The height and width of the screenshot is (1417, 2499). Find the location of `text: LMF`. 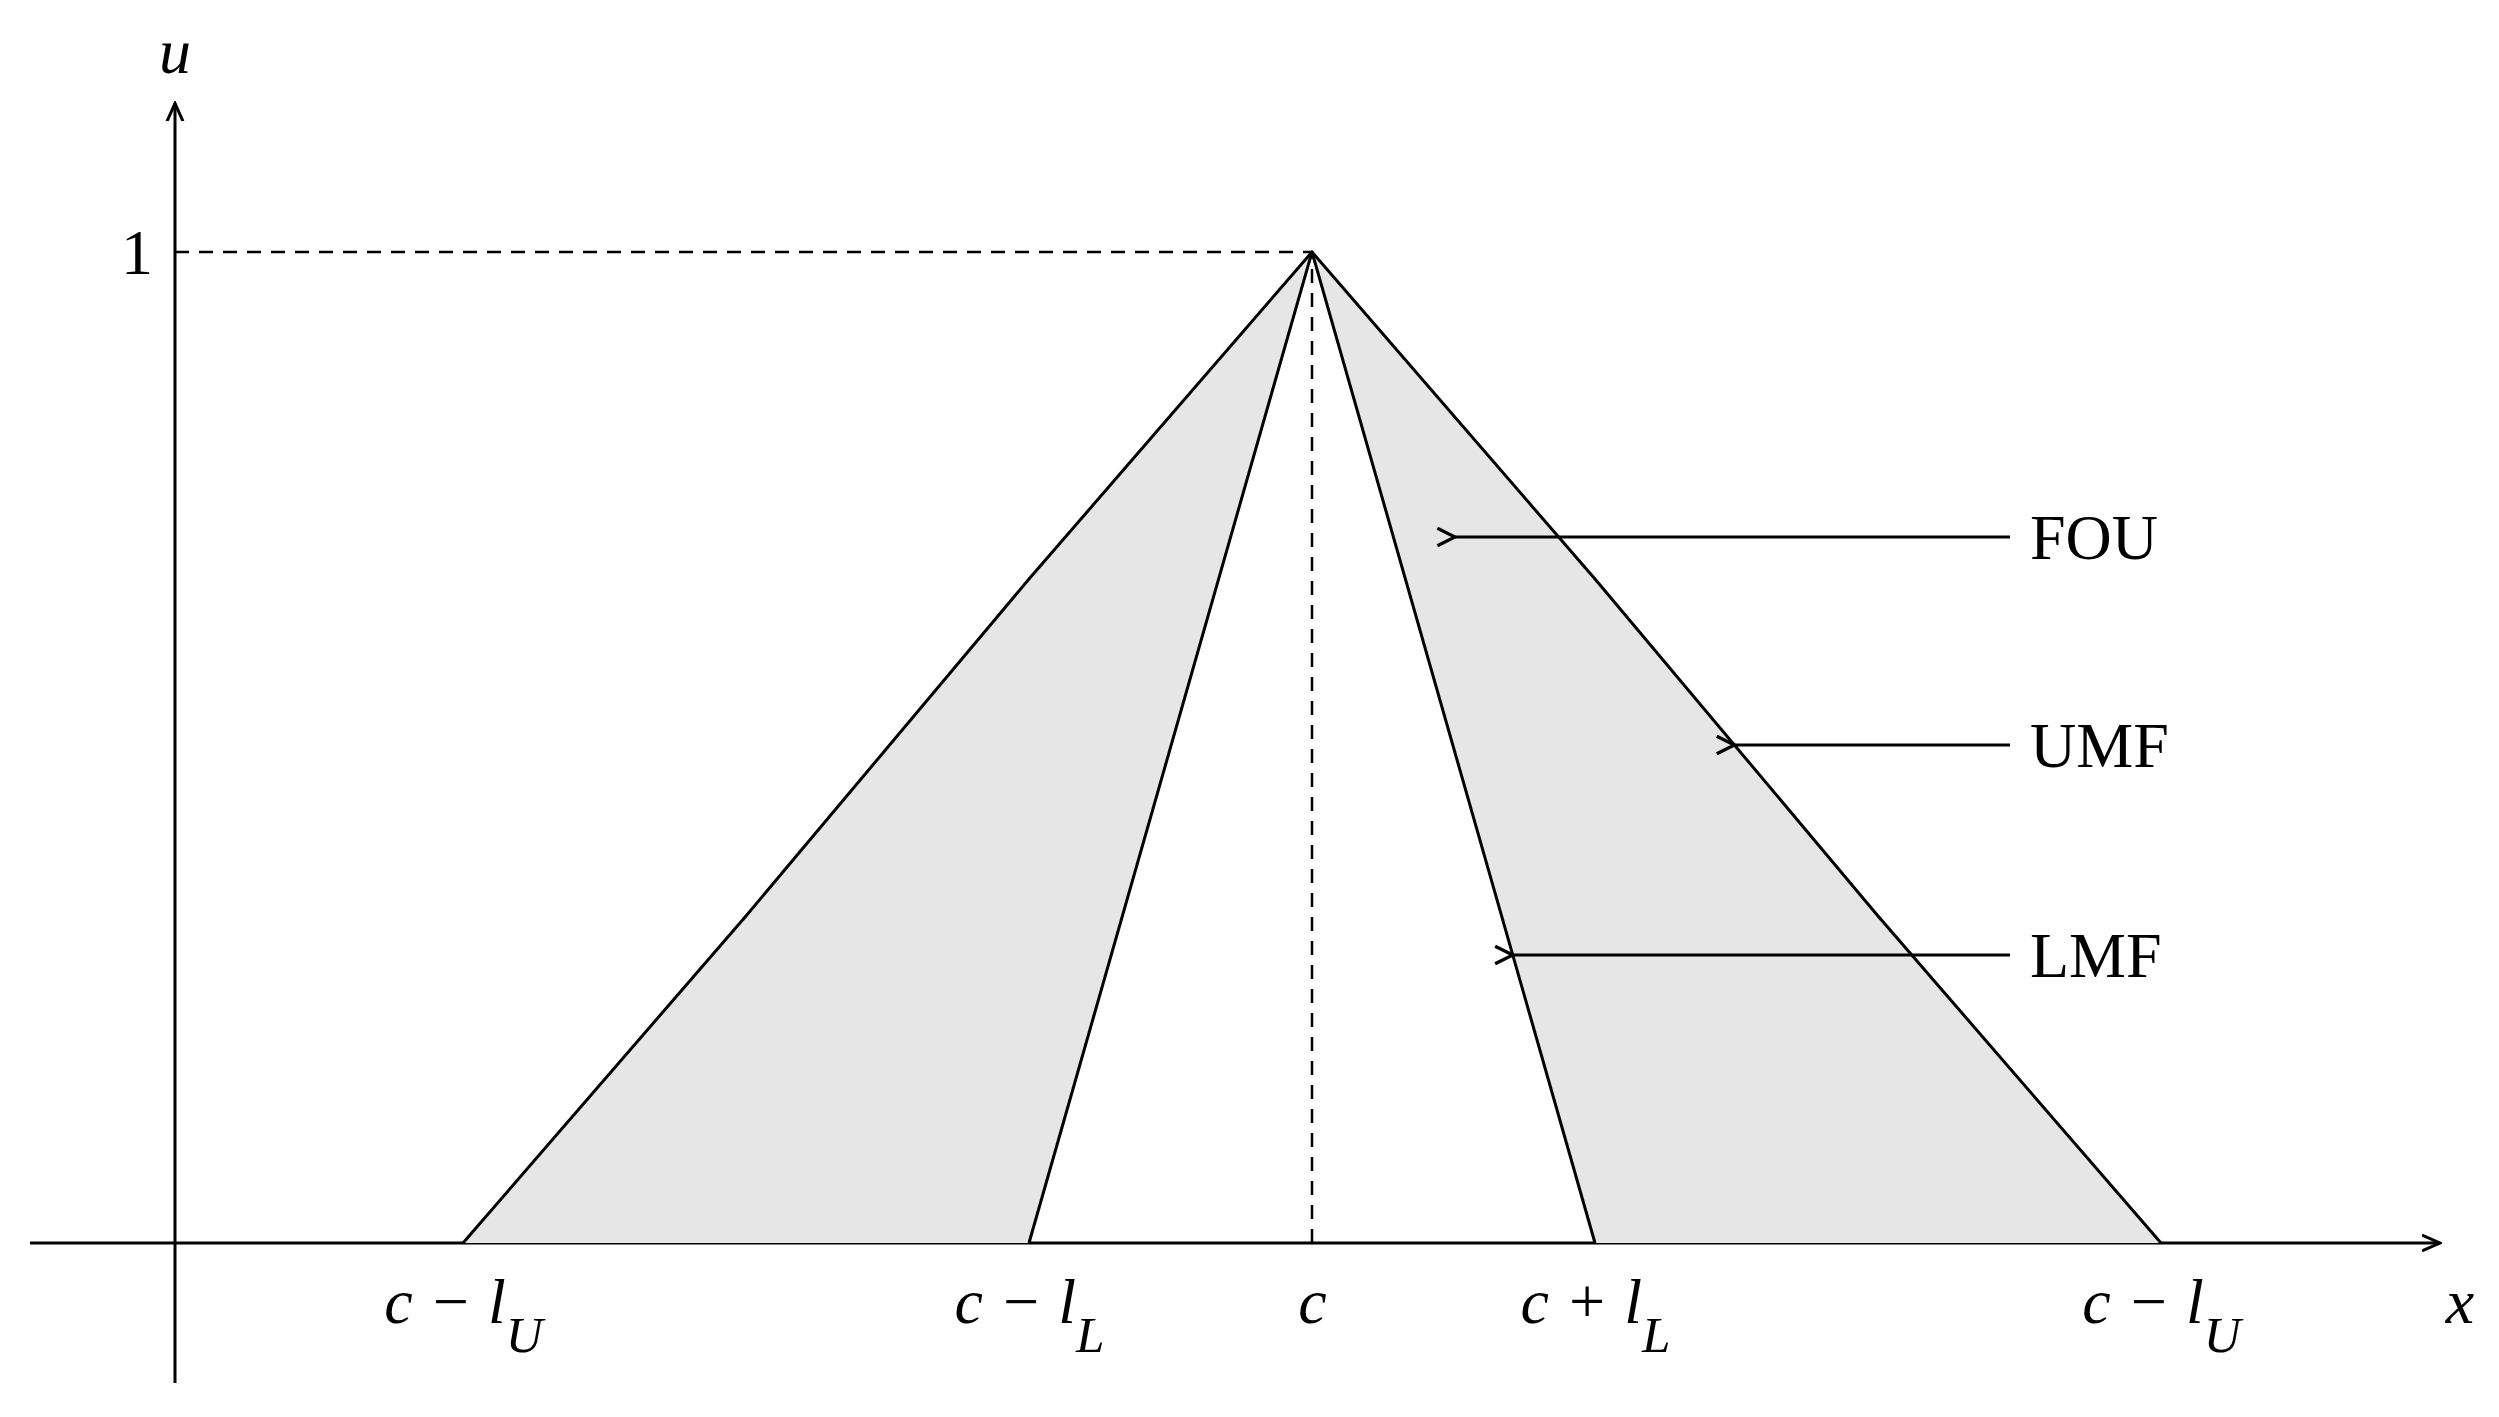

text: LMF is located at coordinates (2096, 956).